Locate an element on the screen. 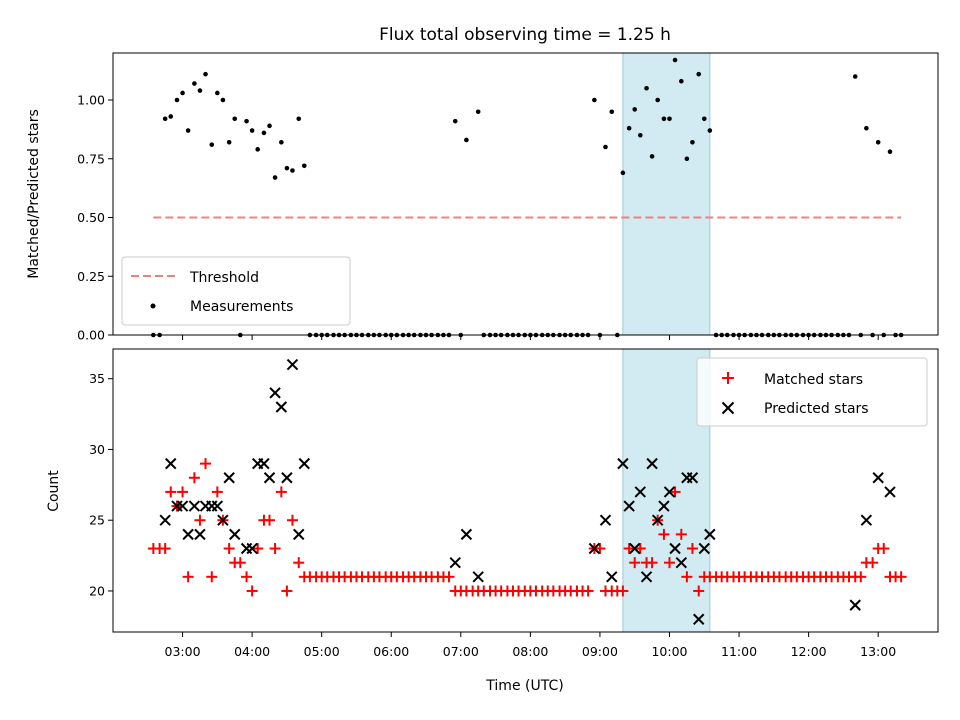 The height and width of the screenshot is (720, 960). predicted-legend-label: Predicted stars is located at coordinates (816, 409).